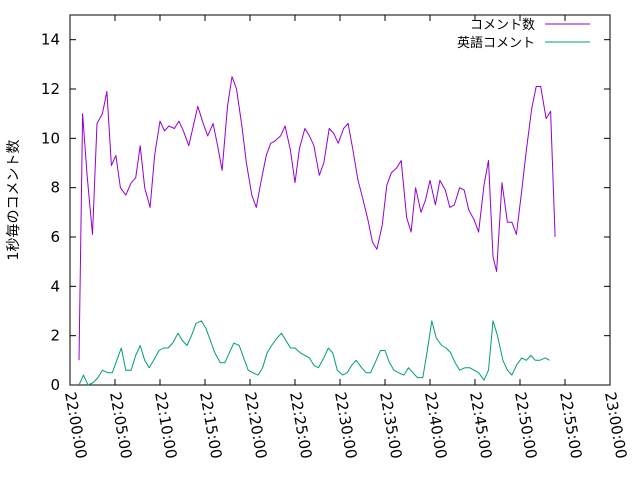 The image size is (640, 480). I want to click on y-tick-label: 14, so click(50, 40).